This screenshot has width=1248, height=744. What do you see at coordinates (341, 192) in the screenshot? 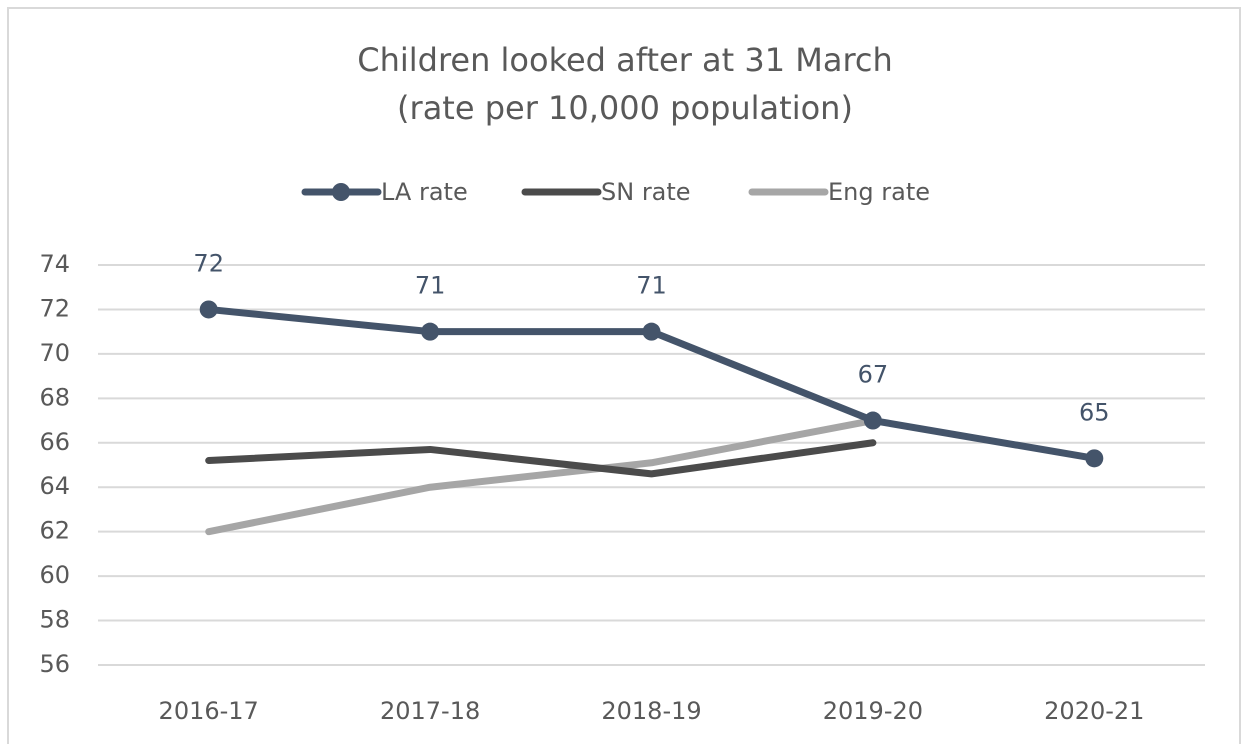
I see `legend-marker` at bounding box center [341, 192].